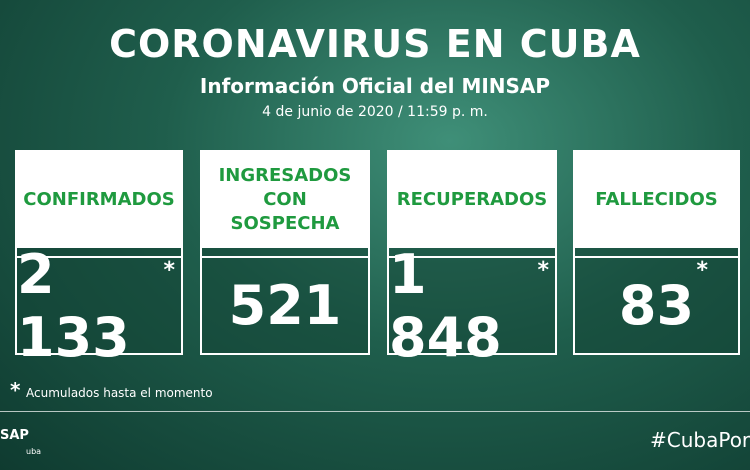 The height and width of the screenshot is (470, 750). I want to click on footnote-text: Acumulados hasta el momento, so click(119, 393).